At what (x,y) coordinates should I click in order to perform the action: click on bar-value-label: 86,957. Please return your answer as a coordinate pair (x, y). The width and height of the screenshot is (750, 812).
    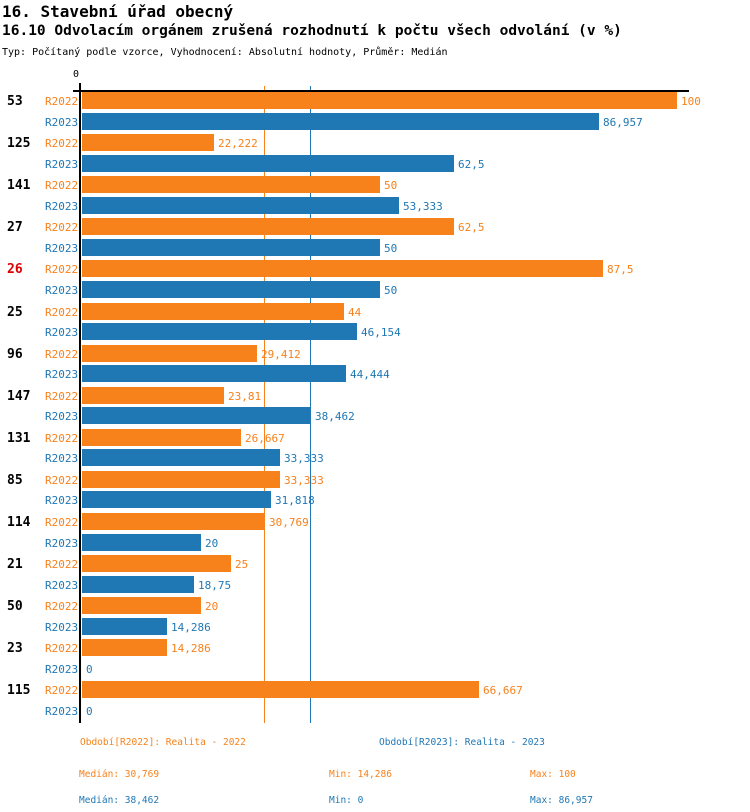
    Looking at the image, I should click on (623, 122).